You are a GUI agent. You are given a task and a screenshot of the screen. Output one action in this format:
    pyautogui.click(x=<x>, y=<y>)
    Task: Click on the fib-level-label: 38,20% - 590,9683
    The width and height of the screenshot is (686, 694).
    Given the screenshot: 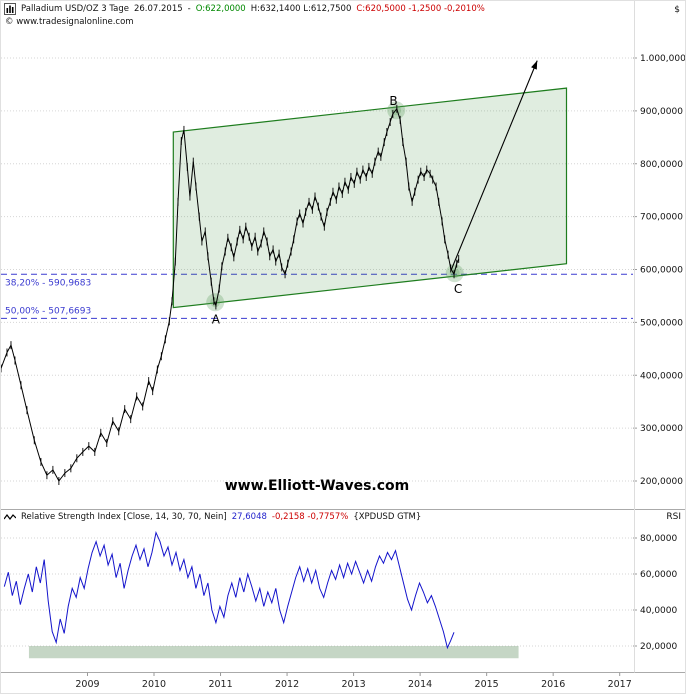 What is the action you would take?
    pyautogui.click(x=48, y=283)
    